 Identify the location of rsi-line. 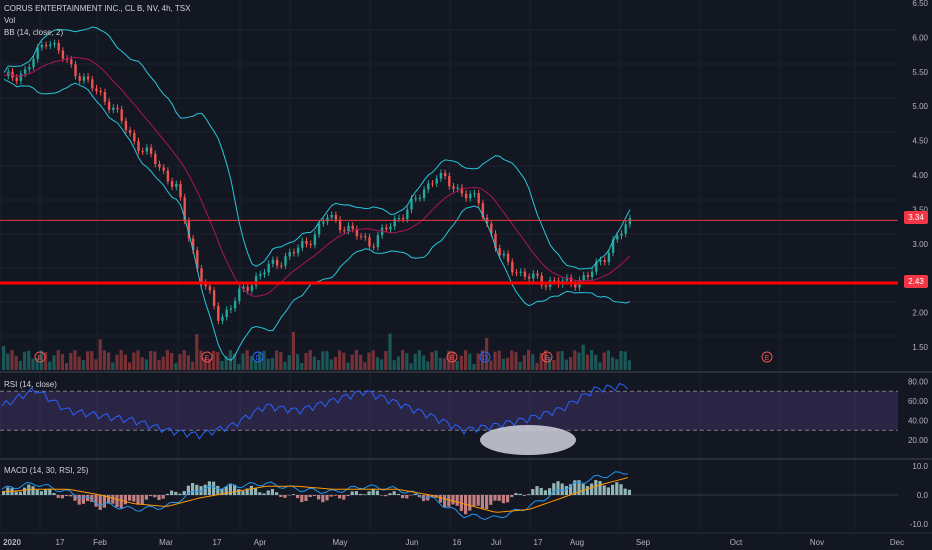
(315, 411).